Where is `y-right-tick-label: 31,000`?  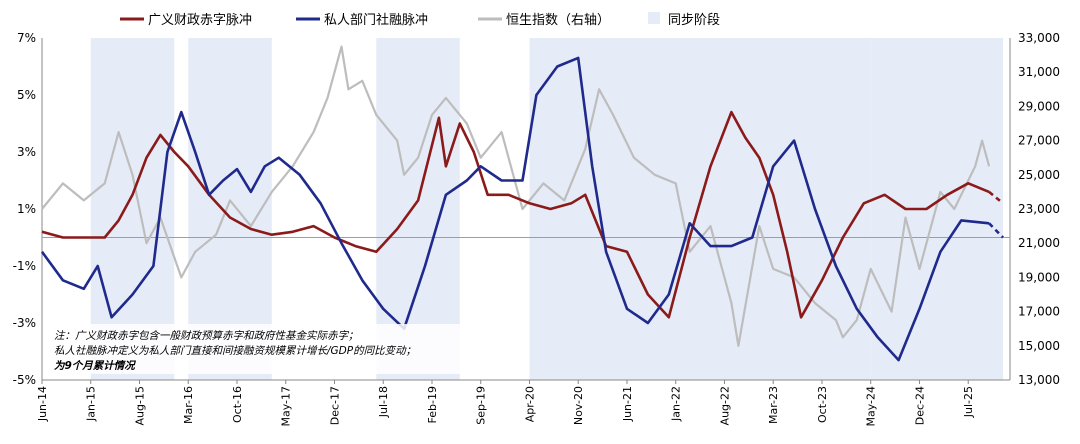
y-right-tick-label: 31,000 is located at coordinates (1039, 72).